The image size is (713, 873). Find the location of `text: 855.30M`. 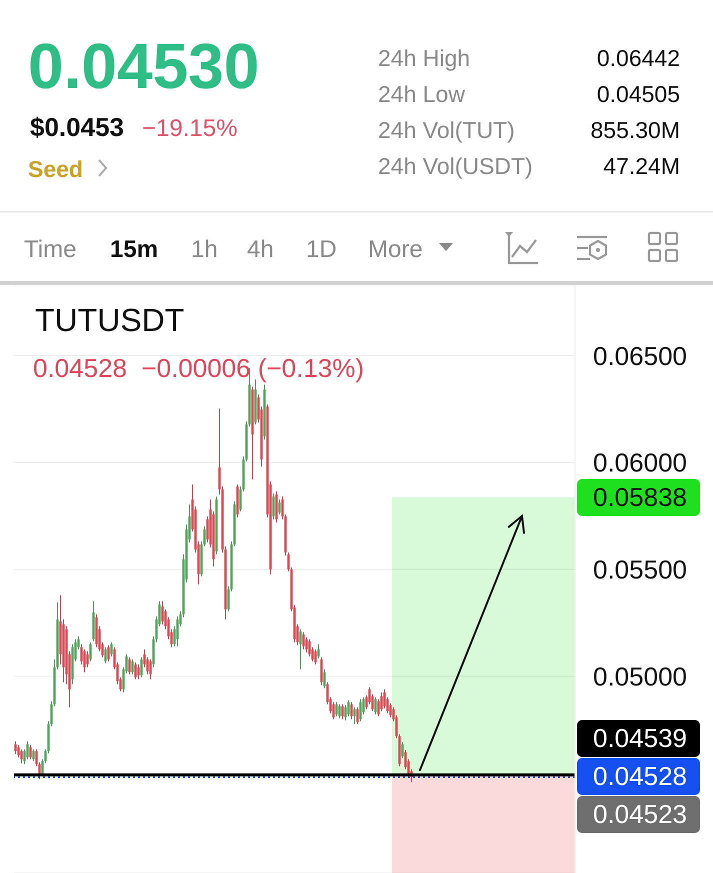

text: 855.30M is located at coordinates (635, 130).